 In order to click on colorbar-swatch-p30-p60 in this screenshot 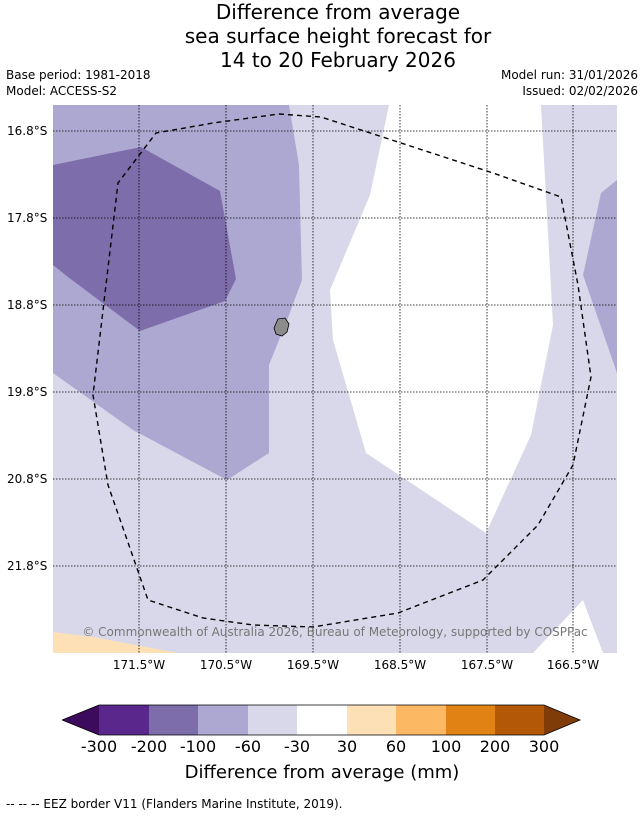, I will do `click(371, 720)`.